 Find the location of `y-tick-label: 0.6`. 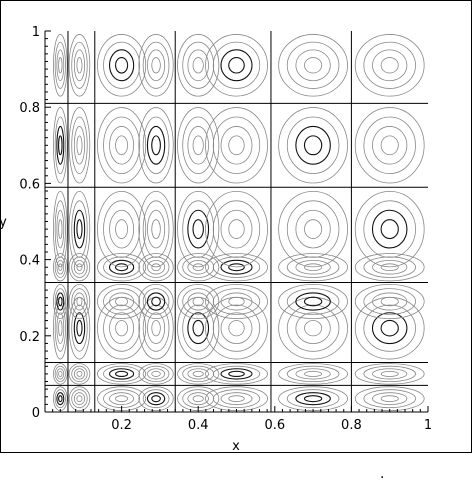

y-tick-label: 0.6 is located at coordinates (29, 184).